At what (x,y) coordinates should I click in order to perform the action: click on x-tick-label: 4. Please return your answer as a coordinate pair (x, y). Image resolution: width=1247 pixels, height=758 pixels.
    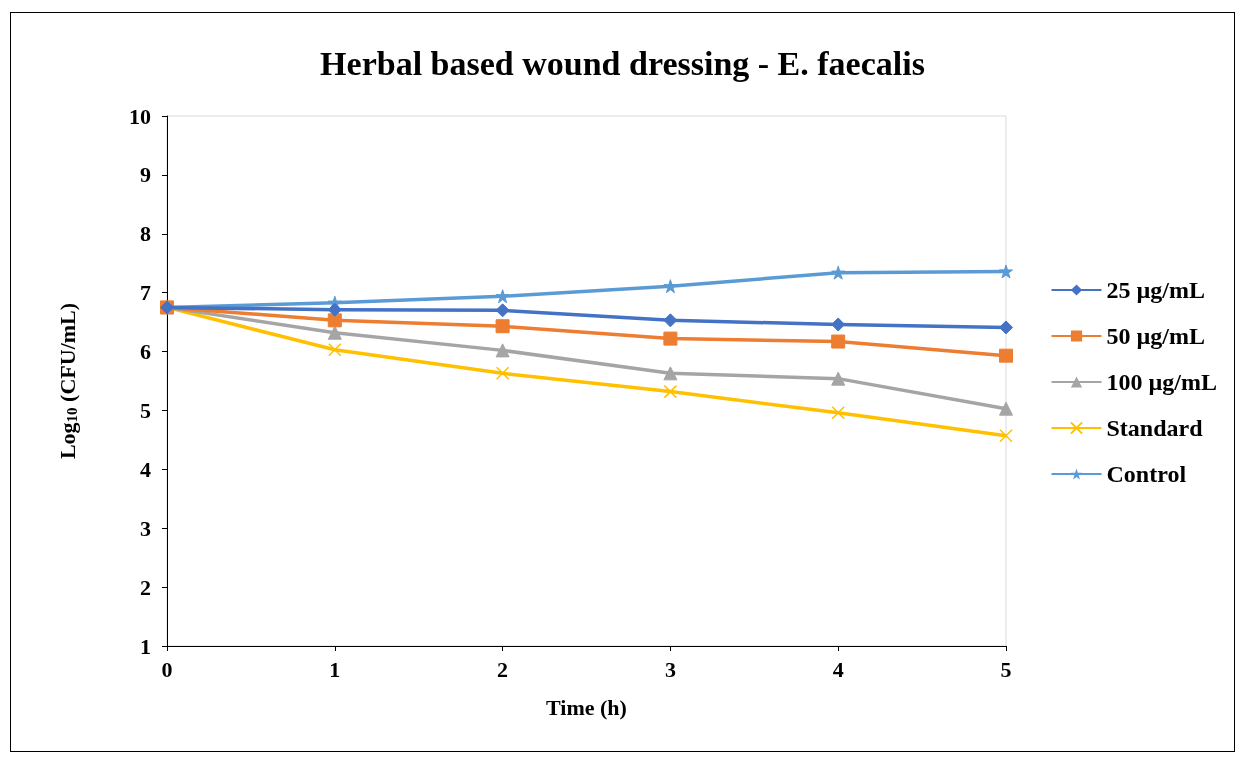
    Looking at the image, I should click on (838, 669).